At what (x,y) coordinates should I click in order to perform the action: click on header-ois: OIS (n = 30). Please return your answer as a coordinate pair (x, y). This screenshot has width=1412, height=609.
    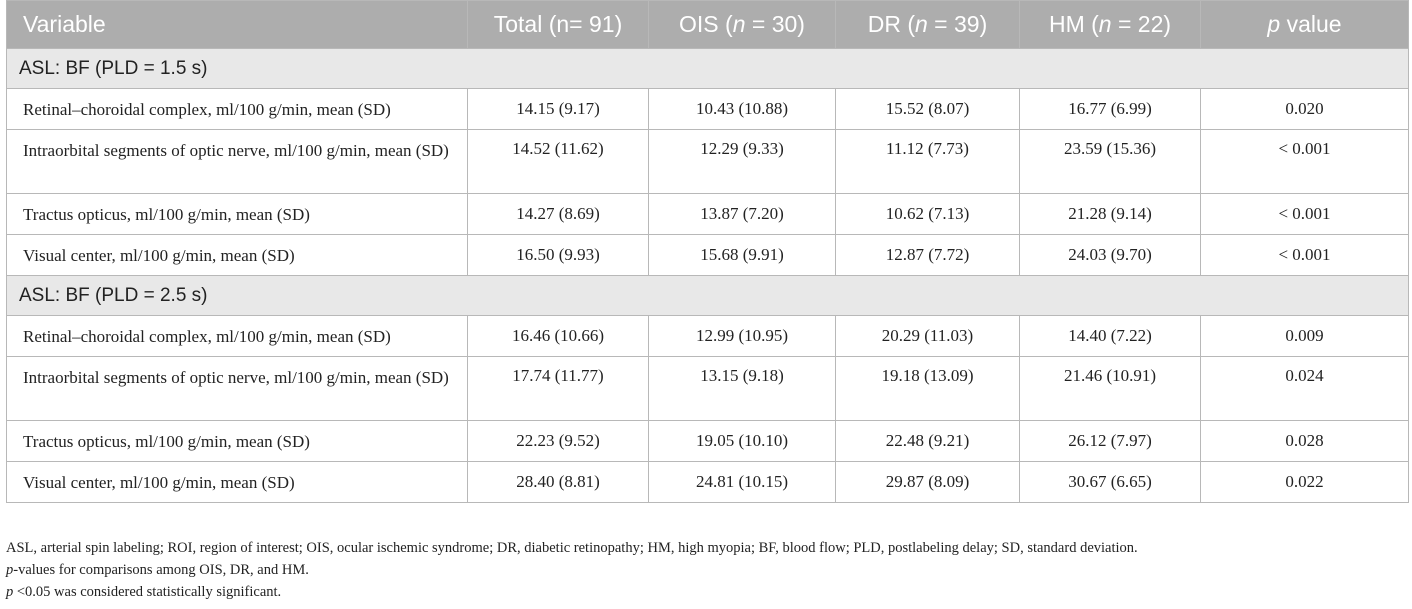
    Looking at the image, I should click on (742, 24).